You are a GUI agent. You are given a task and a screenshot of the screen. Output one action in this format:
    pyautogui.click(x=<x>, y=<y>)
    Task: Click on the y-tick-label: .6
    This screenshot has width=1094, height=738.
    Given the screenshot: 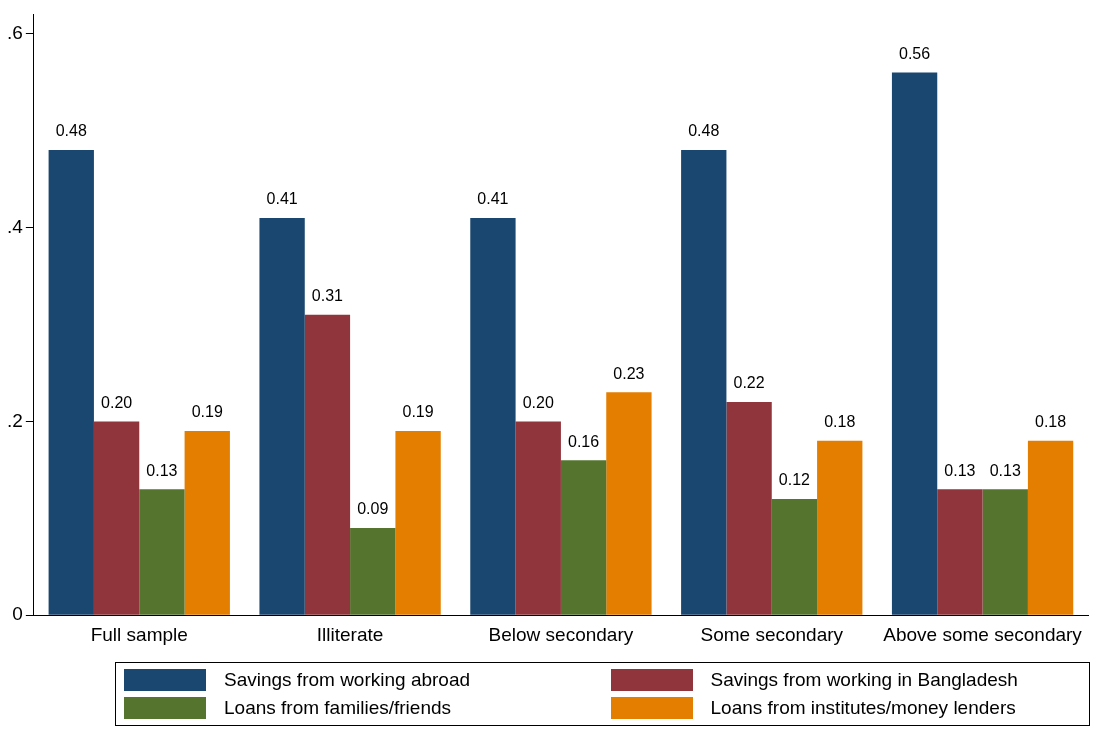 What is the action you would take?
    pyautogui.click(x=14, y=33)
    